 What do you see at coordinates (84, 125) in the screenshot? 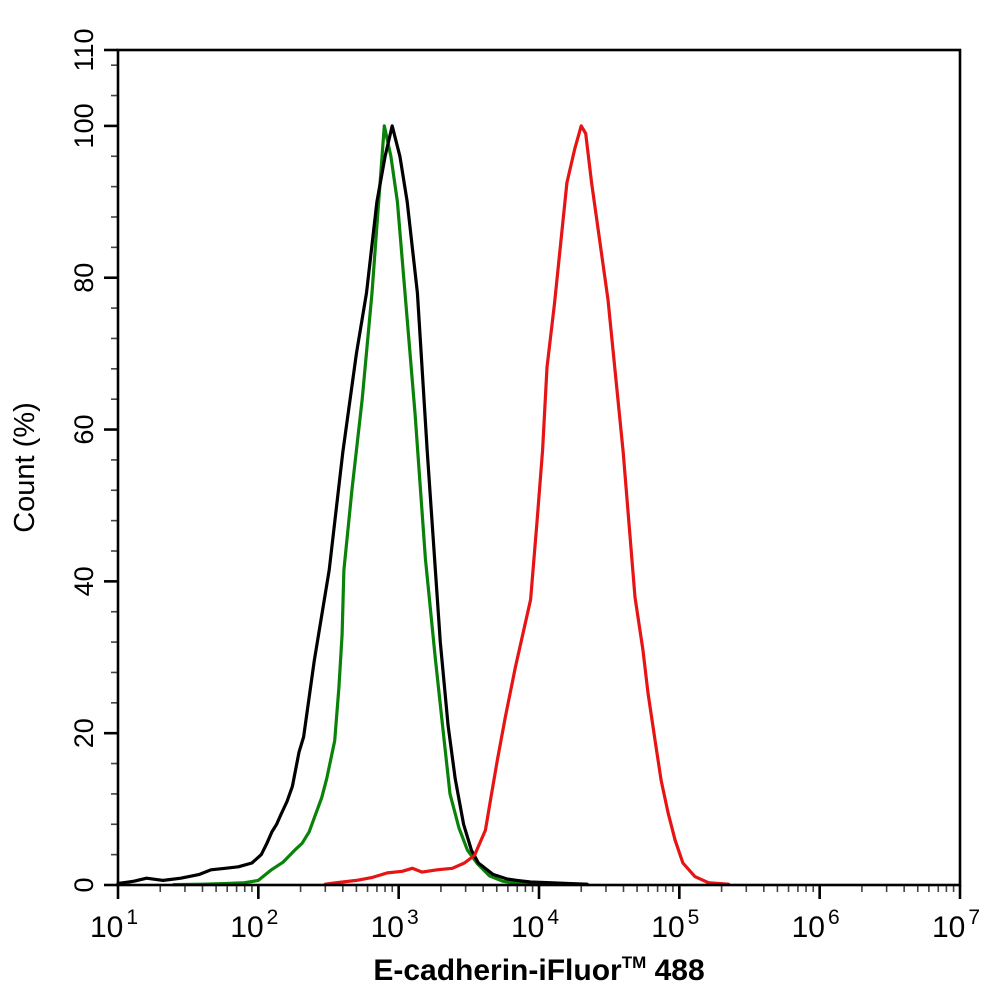
I see `y-tick-label: 100` at bounding box center [84, 125].